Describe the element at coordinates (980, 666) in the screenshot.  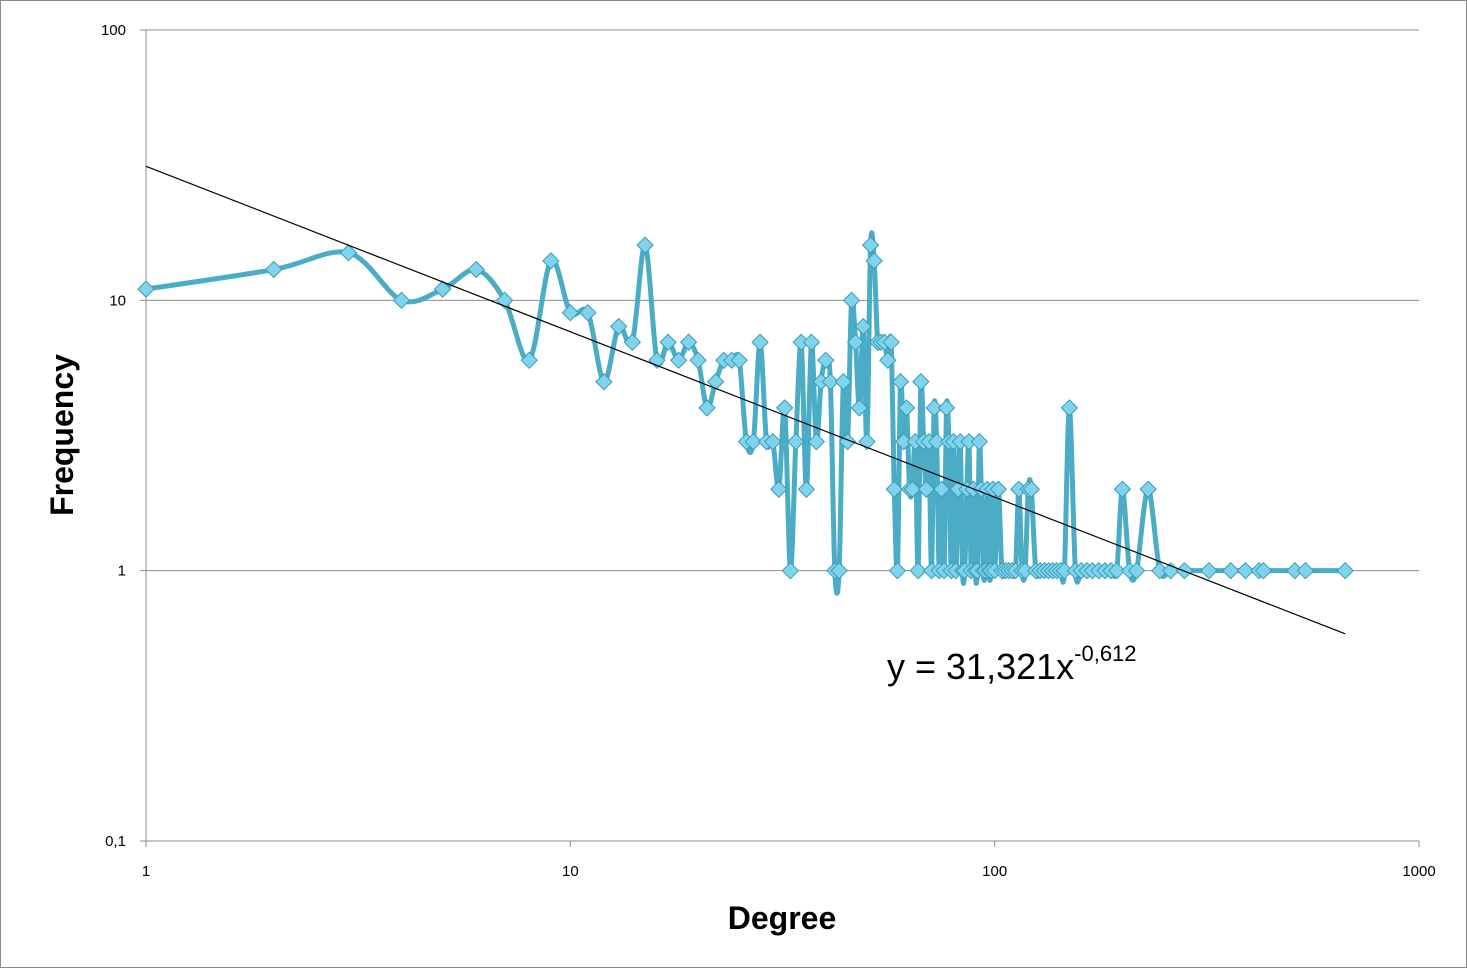
I see `trendline-equation-base: y = 31,321x` at that location.